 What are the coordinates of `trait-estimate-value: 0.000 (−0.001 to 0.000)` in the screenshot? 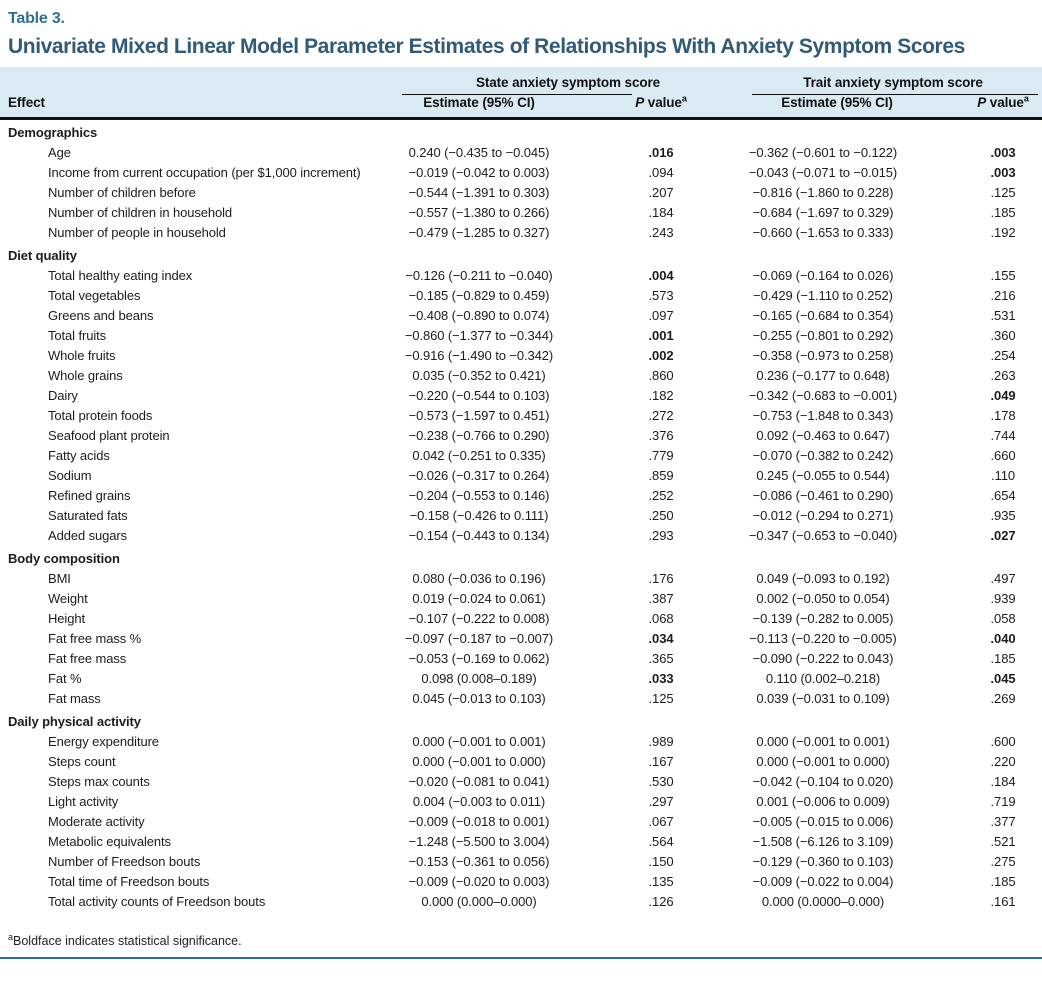 It's located at (823, 761).